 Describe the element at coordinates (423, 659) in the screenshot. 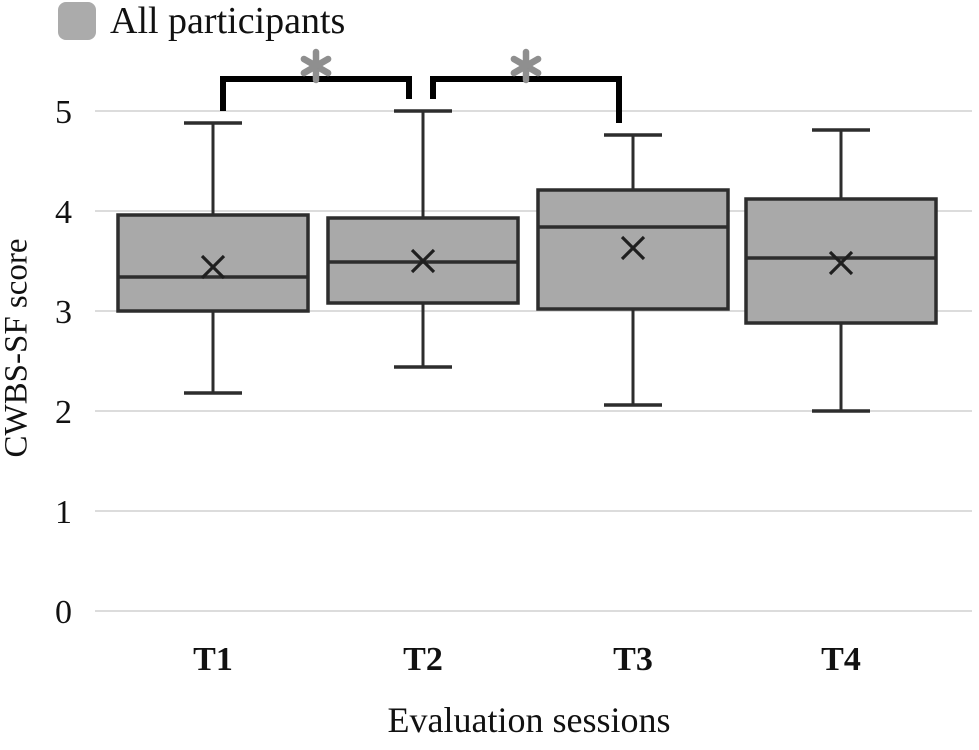

I see `x-category-label: T2` at that location.